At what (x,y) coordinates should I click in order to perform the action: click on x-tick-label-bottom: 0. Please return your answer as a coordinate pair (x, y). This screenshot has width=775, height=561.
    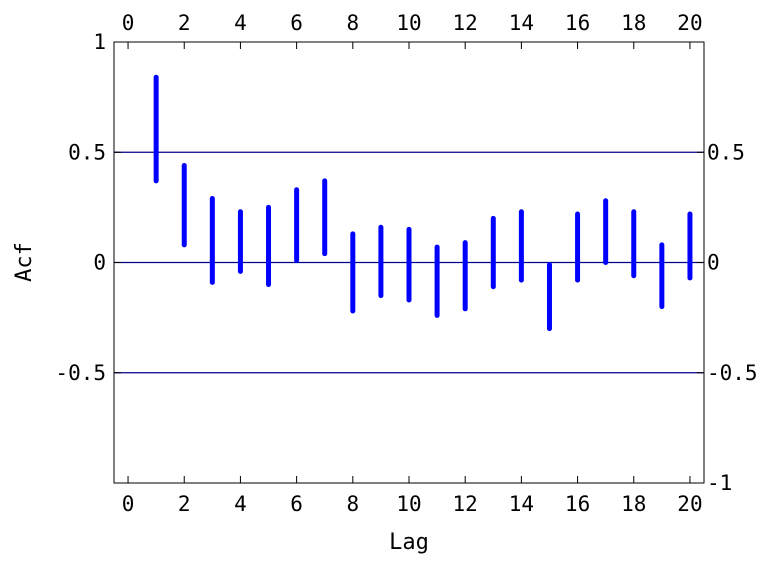
    Looking at the image, I should click on (128, 504).